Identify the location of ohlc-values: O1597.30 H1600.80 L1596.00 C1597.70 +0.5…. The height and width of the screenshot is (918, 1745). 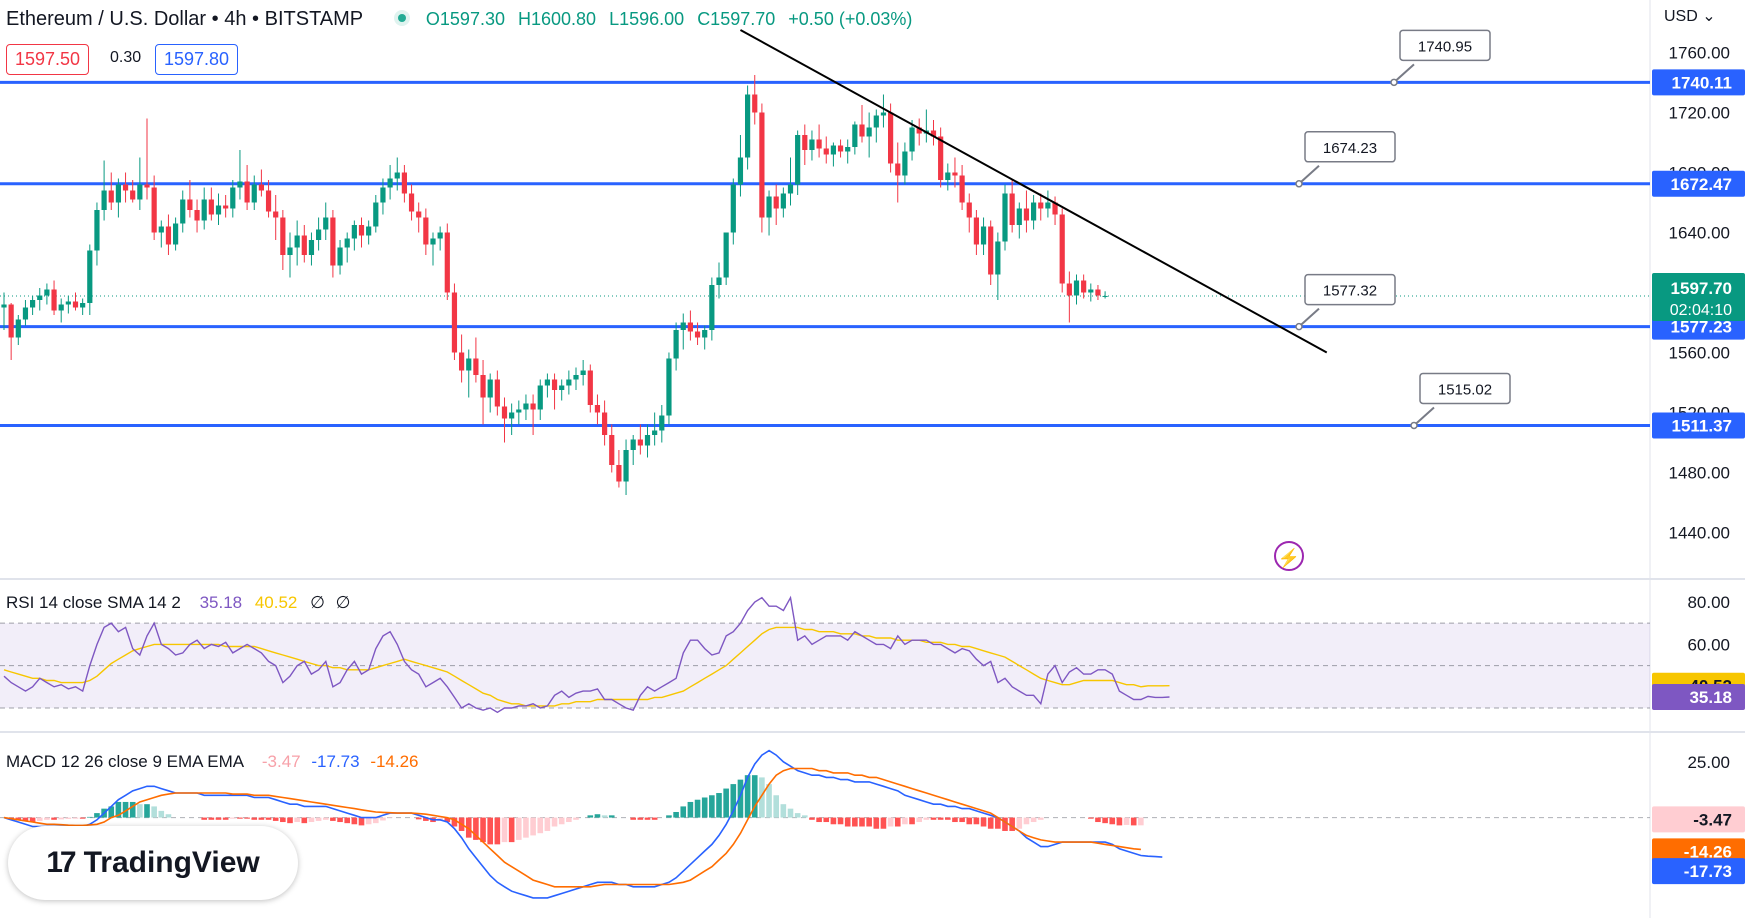
(673, 19).